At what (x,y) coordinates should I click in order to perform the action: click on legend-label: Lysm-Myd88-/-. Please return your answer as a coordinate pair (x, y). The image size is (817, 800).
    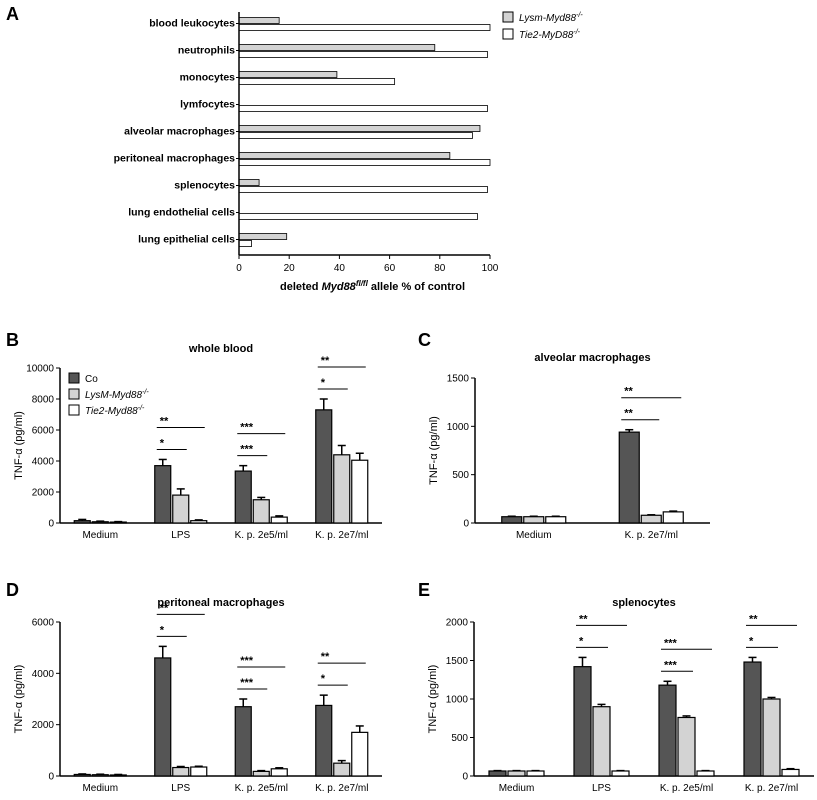
    Looking at the image, I should click on (551, 18).